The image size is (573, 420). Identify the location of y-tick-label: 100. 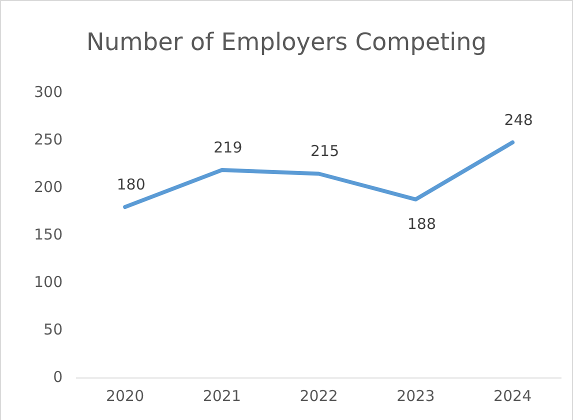
(48, 281).